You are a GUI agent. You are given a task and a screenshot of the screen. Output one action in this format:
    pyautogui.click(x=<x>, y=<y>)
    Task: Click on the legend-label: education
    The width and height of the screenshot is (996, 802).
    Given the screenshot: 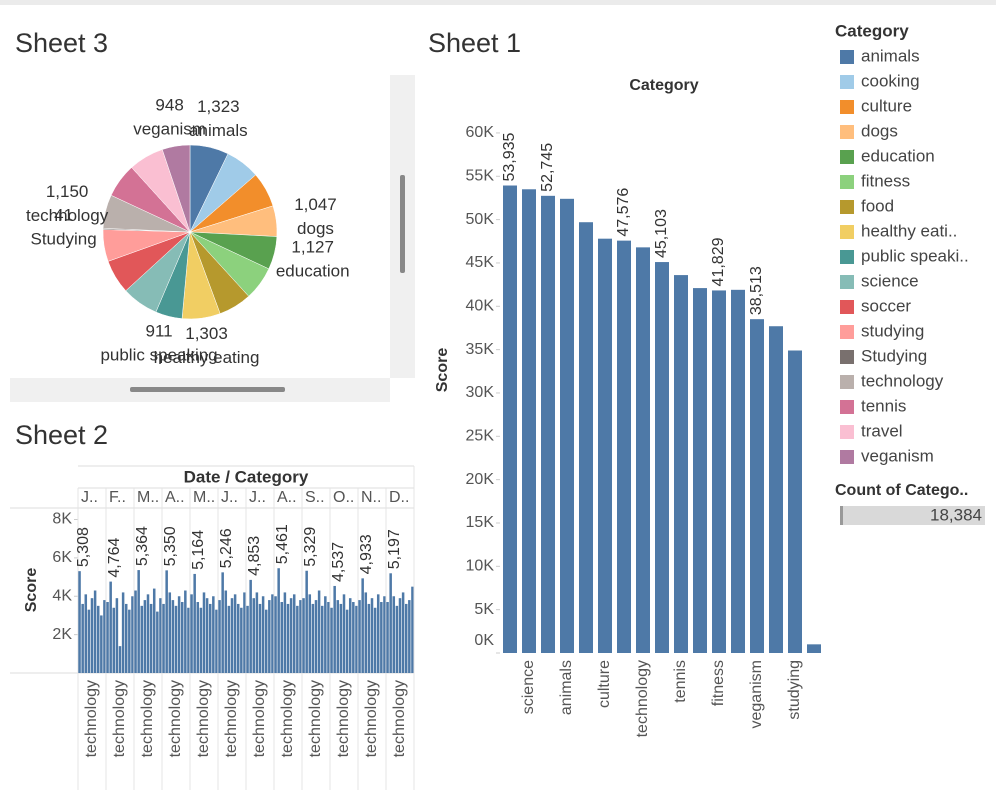 What is the action you would take?
    pyautogui.click(x=898, y=155)
    